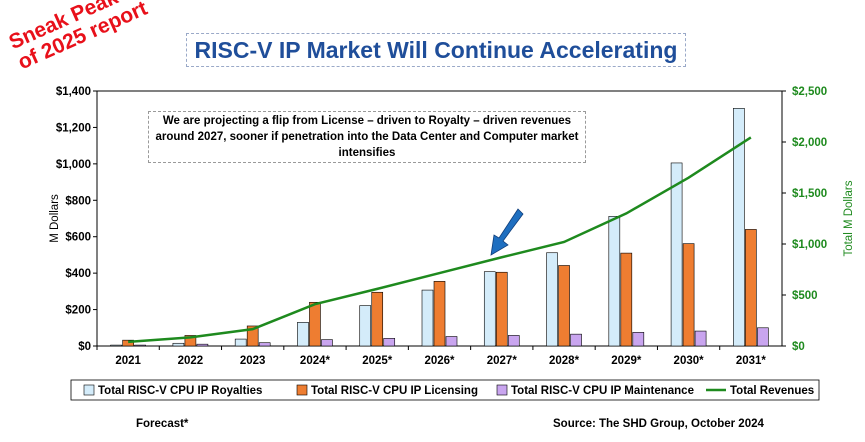 The image size is (865, 442). Describe the element at coordinates (73, 92) in the screenshot. I see `y-tick-label: $1,400` at that location.